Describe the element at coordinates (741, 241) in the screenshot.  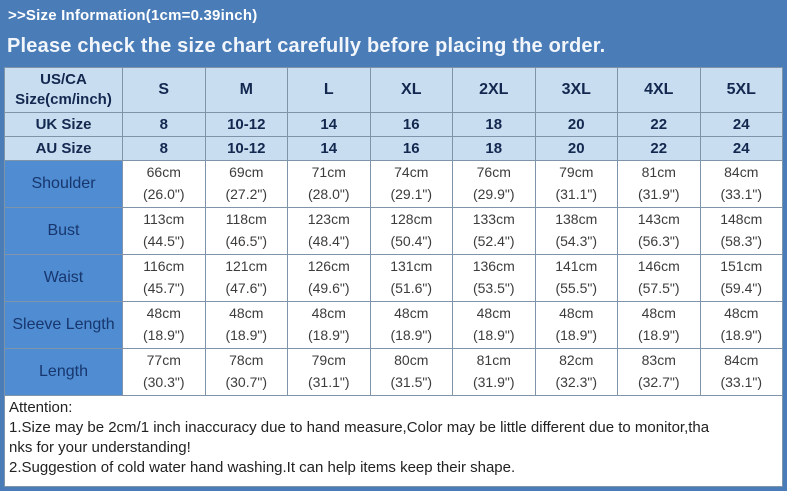
I see `measurement-inch: (58.3")` at that location.